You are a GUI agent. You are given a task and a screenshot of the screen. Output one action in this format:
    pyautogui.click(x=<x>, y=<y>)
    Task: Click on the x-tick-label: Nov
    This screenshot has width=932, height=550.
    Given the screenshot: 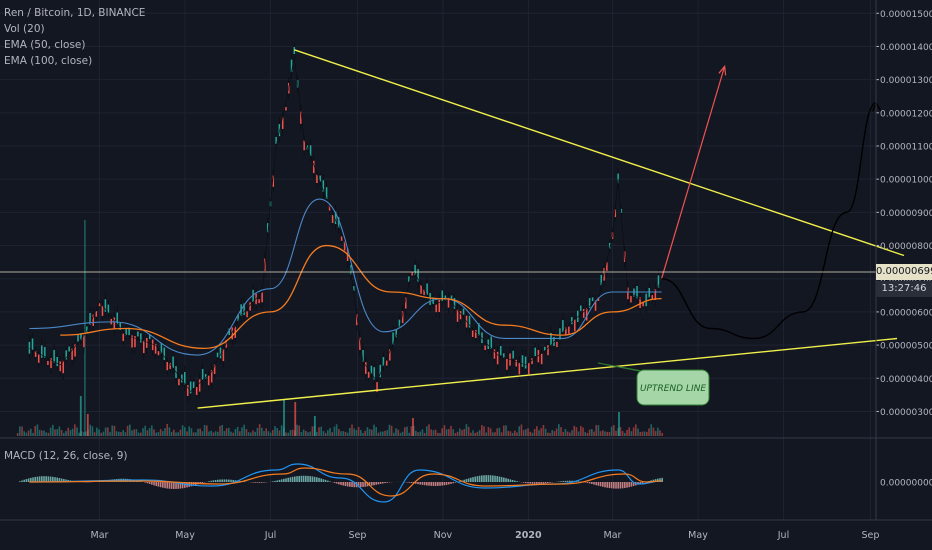 What is the action you would take?
    pyautogui.click(x=443, y=535)
    